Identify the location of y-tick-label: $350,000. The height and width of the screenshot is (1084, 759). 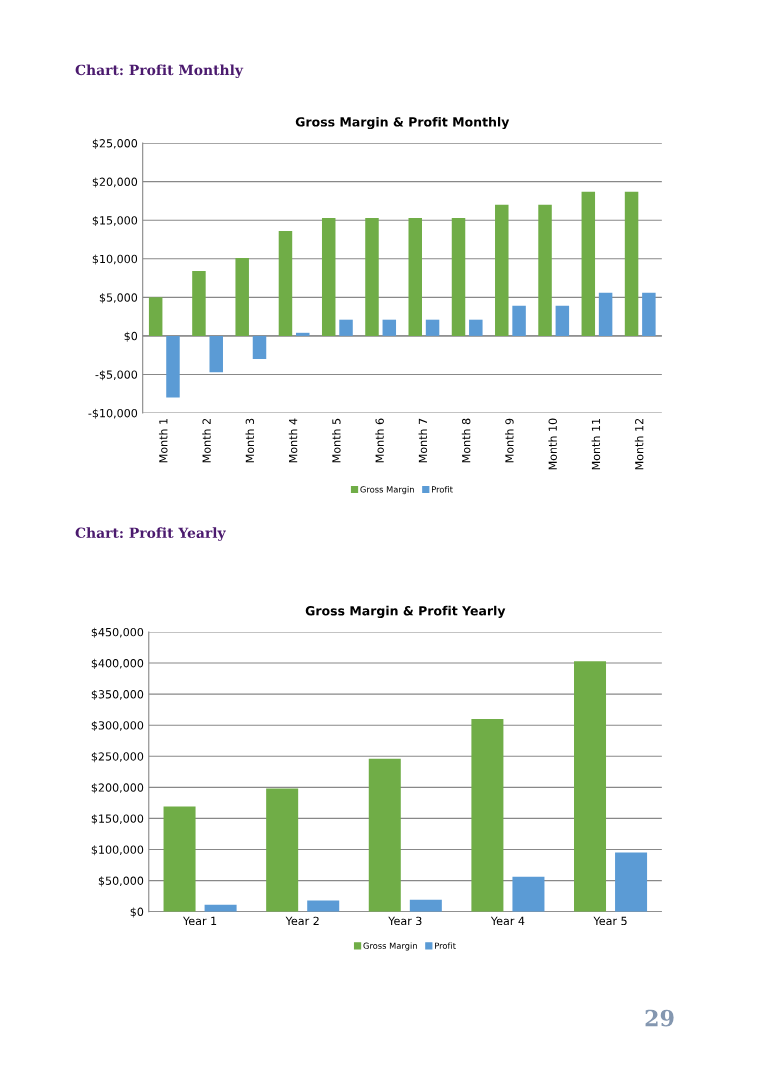
(117, 694).